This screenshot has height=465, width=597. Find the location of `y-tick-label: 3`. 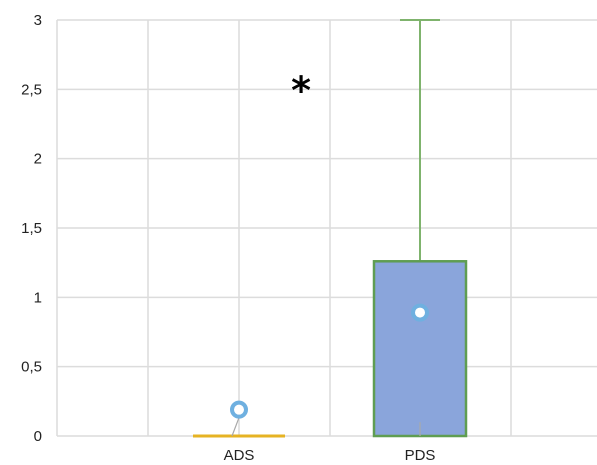

y-tick-label: 3 is located at coordinates (38, 20).